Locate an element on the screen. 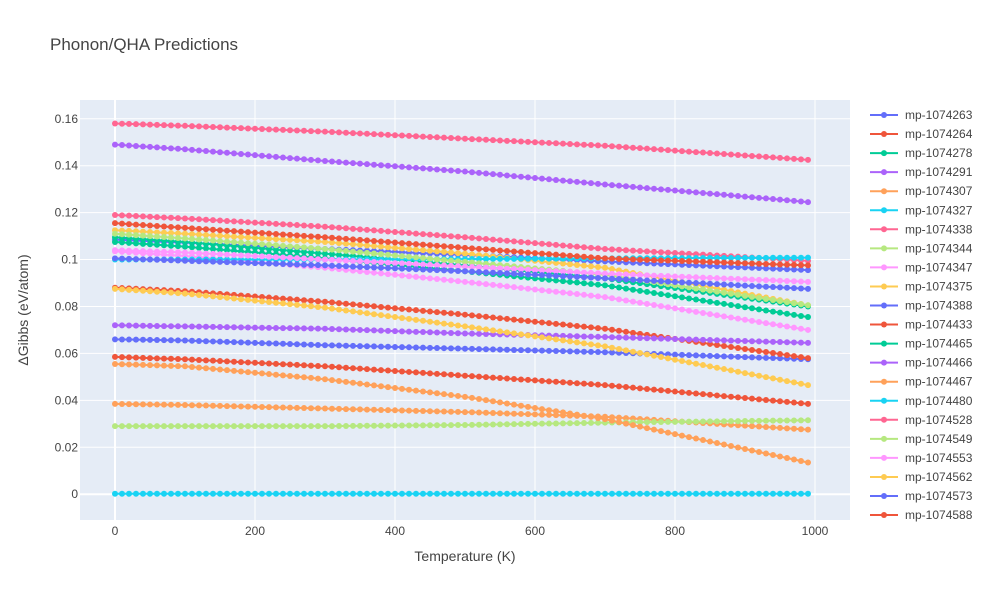 This screenshot has width=1000, height=605. x-tick-label: 200 is located at coordinates (255, 531).